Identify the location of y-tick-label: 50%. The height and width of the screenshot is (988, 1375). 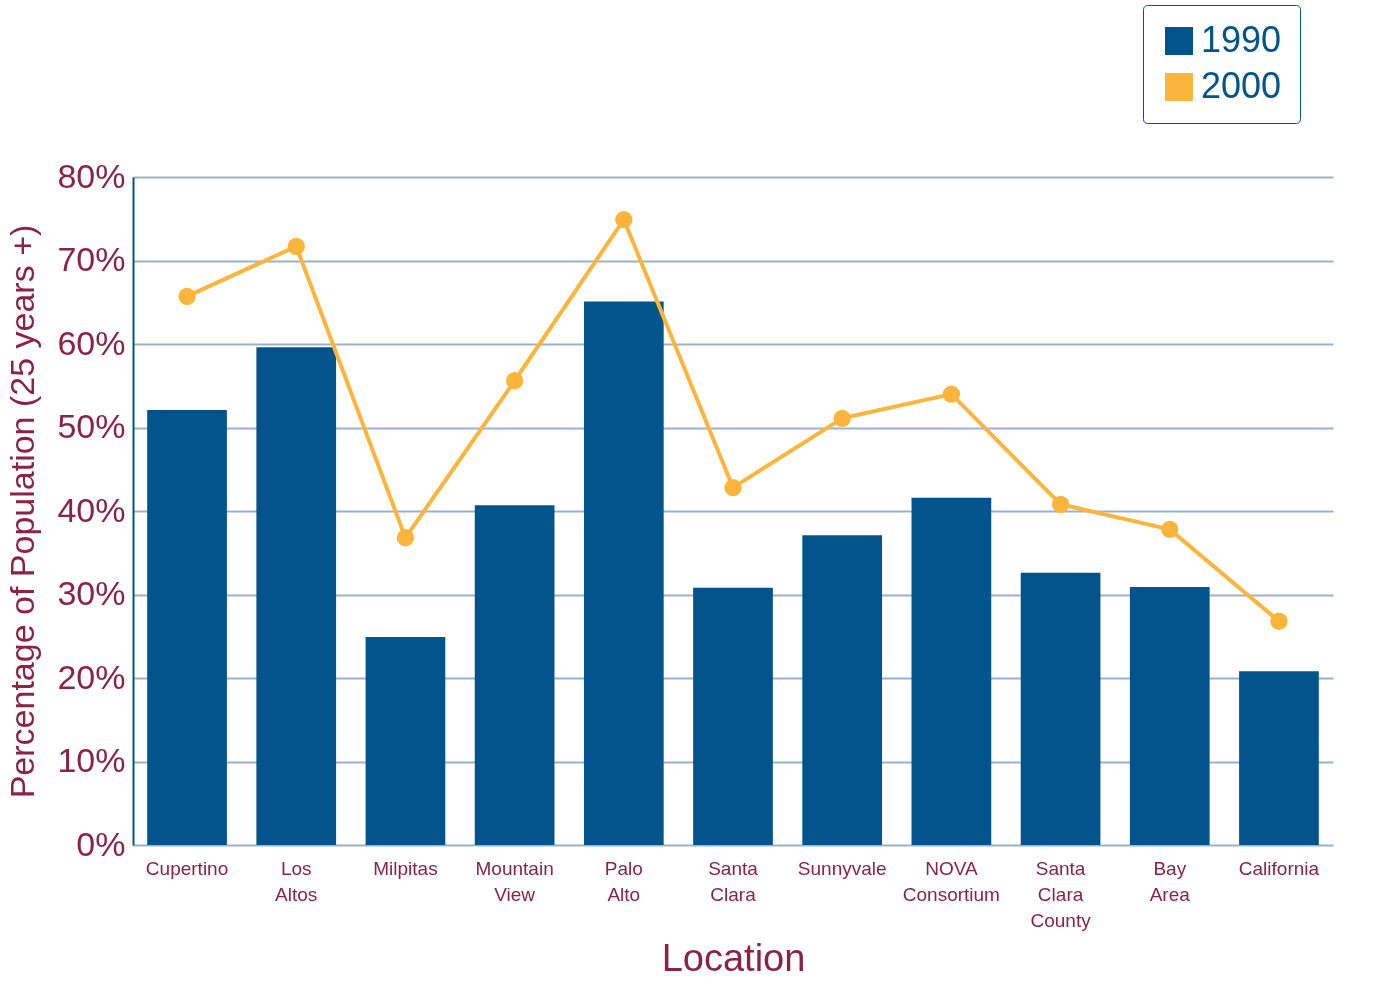
(91, 426).